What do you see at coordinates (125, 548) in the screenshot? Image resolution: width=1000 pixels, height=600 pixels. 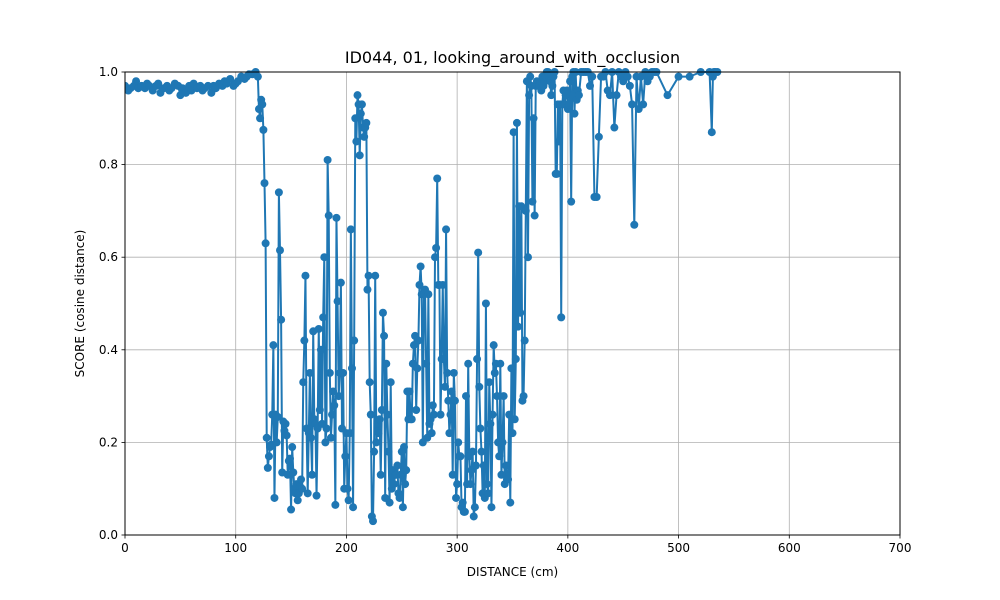 I see `x-tick-label: 0` at bounding box center [125, 548].